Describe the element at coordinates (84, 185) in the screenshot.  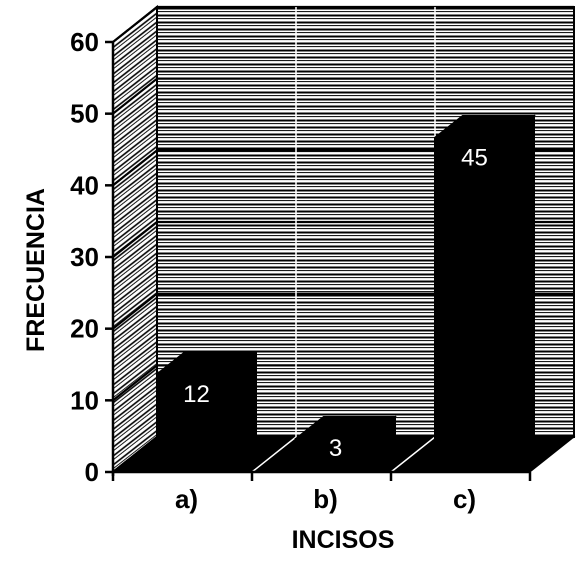
I see `y-tick-label: 40` at that location.